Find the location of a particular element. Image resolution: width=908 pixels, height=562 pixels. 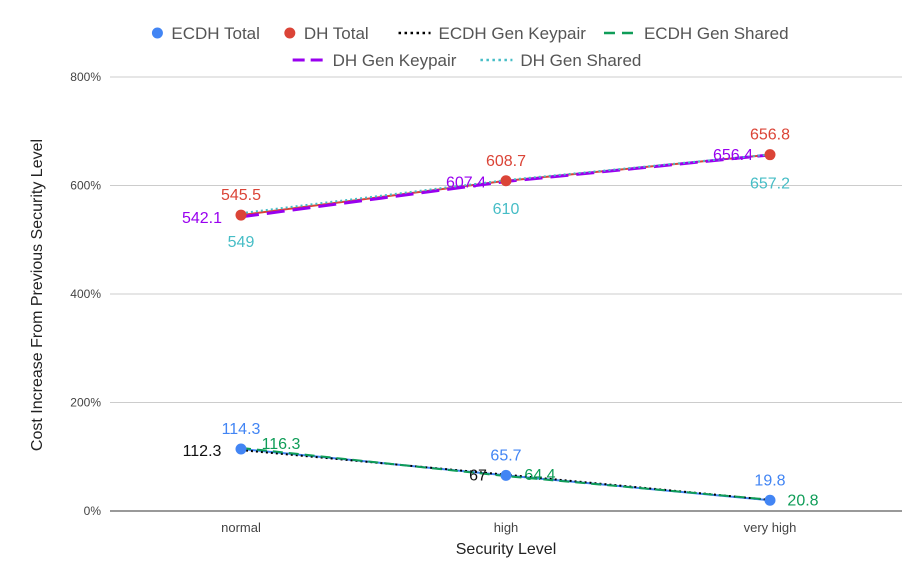

data-label-ecdh-gen-shared: 64.4 is located at coordinates (539, 475).